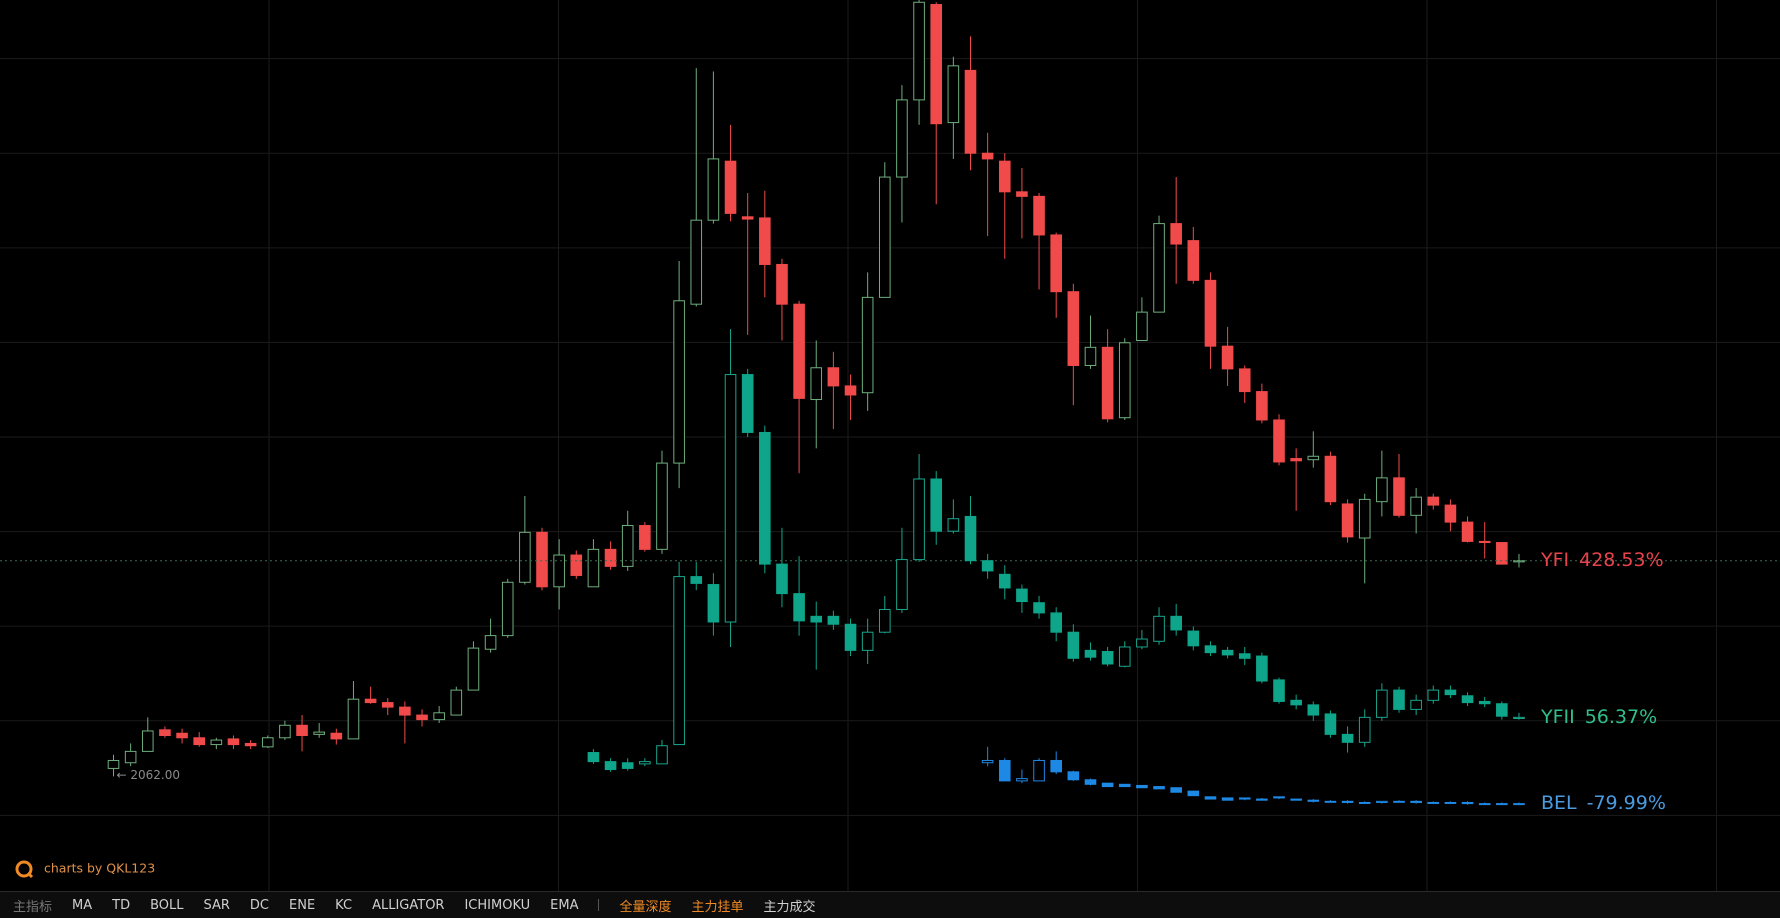 The image size is (1780, 918). What do you see at coordinates (259, 905) in the screenshot?
I see `indicator-button: DC` at bounding box center [259, 905].